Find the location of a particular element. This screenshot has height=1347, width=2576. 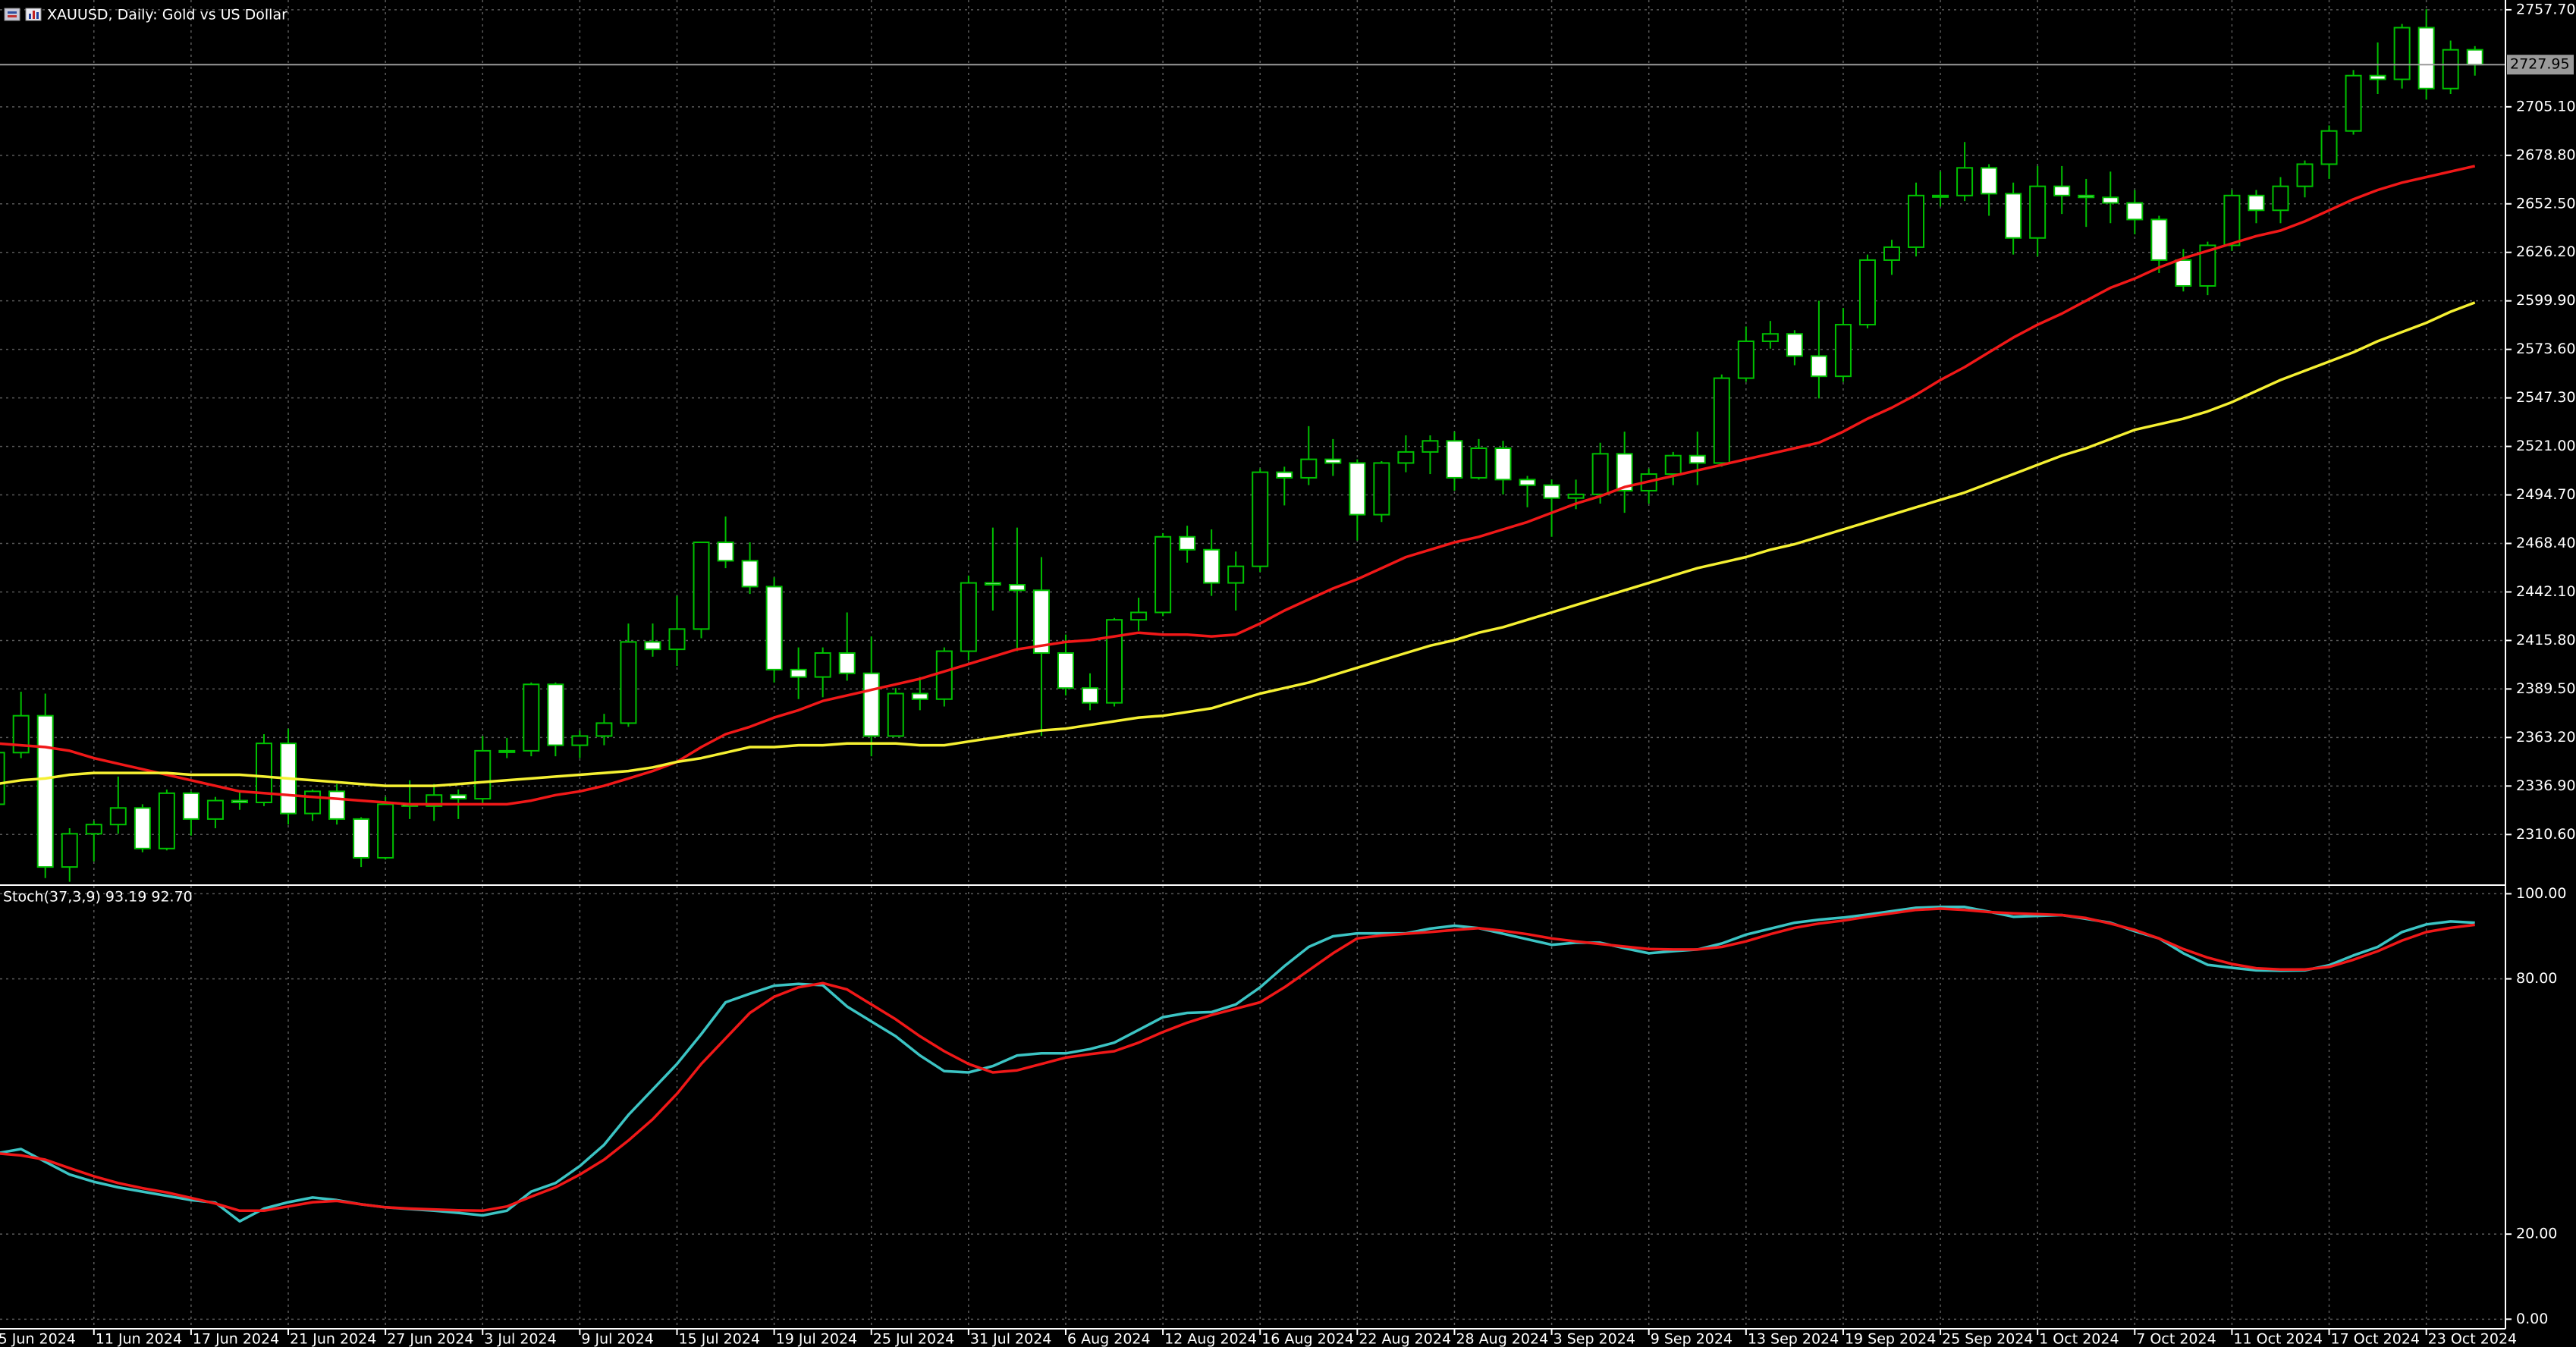

y-tick-label: 2415.80 is located at coordinates (2546, 640).